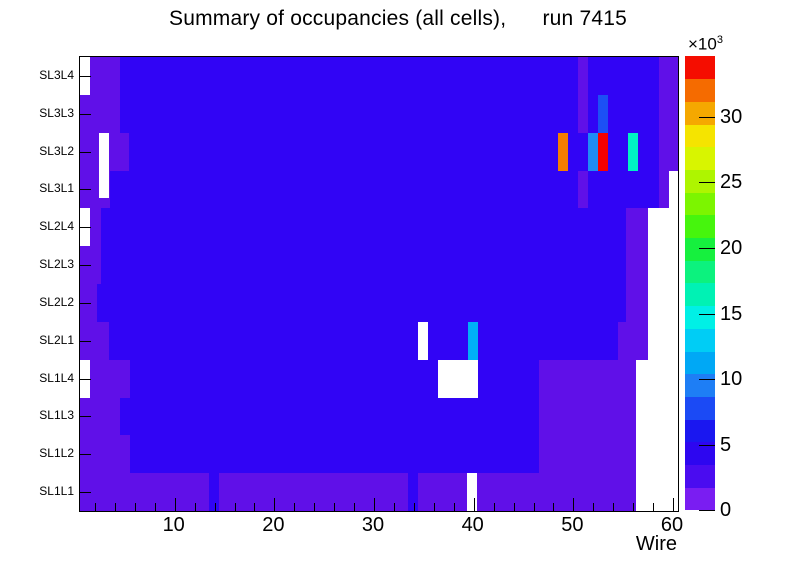 The image size is (796, 572). I want to click on color-palette-bar, so click(700, 283).